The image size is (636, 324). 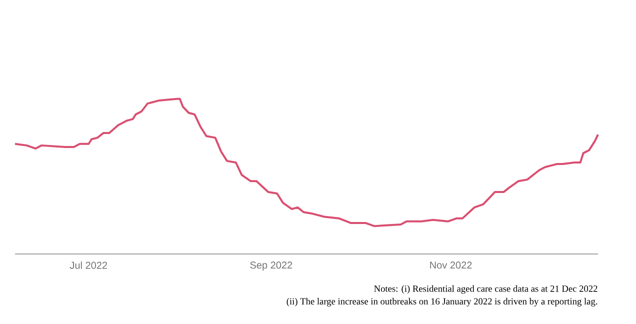 I want to click on text: Notes: (i) Residential aged care case data as at 21 Dec 2022, so click(x=486, y=289).